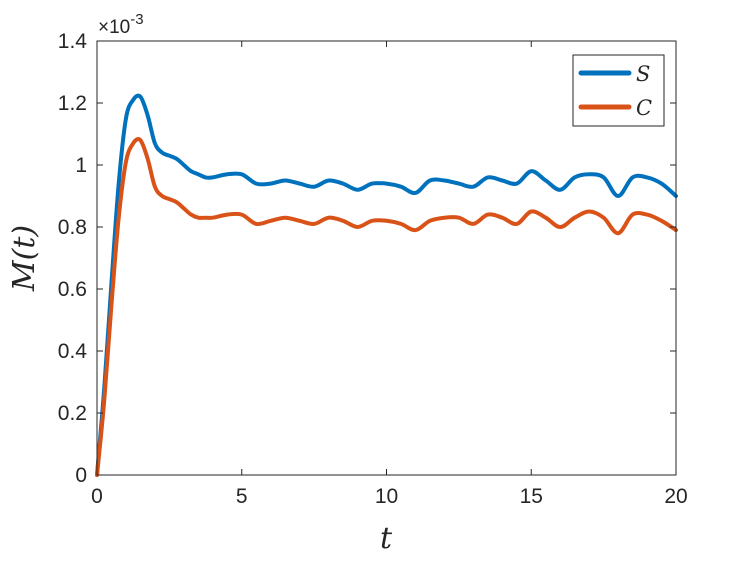 The height and width of the screenshot is (561, 747). Describe the element at coordinates (114, 27) in the screenshot. I see `y-exponent-base: ×10` at that location.